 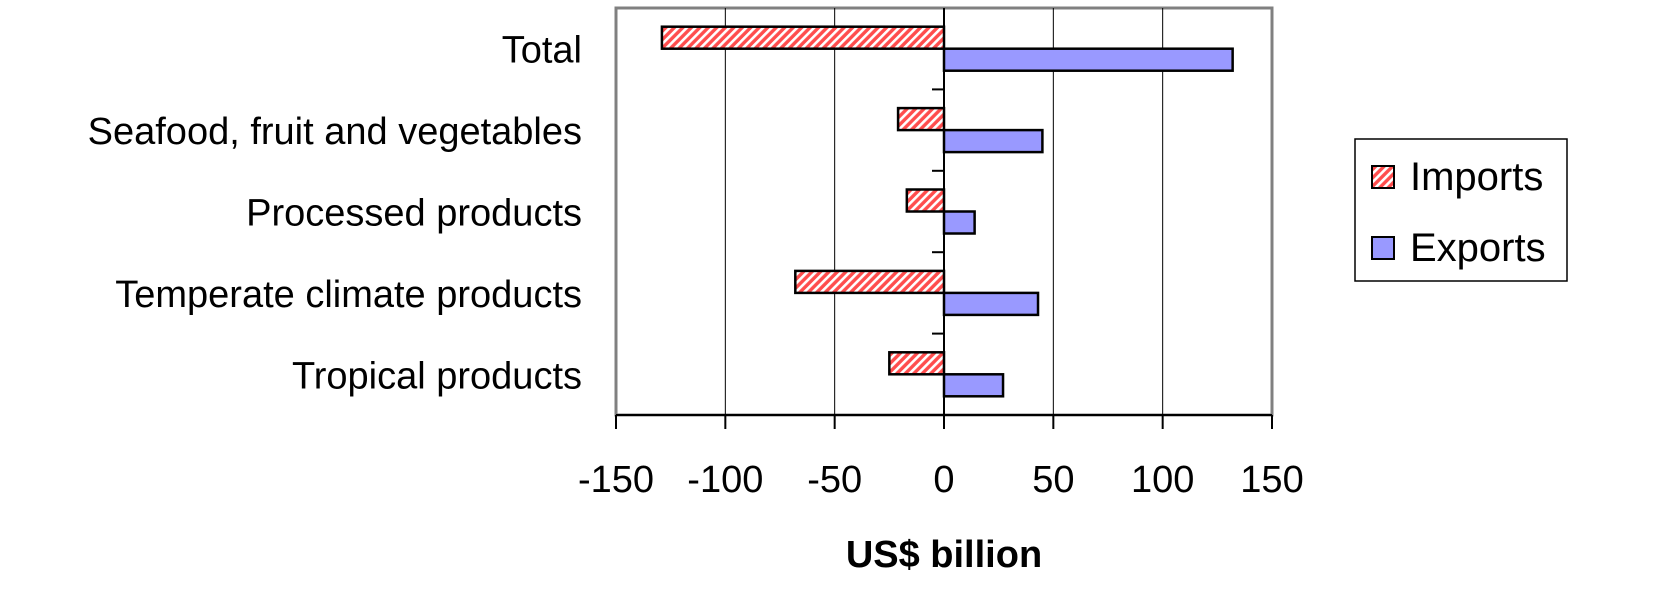 I want to click on legend: Imports Exports, so click(x=1461, y=210).